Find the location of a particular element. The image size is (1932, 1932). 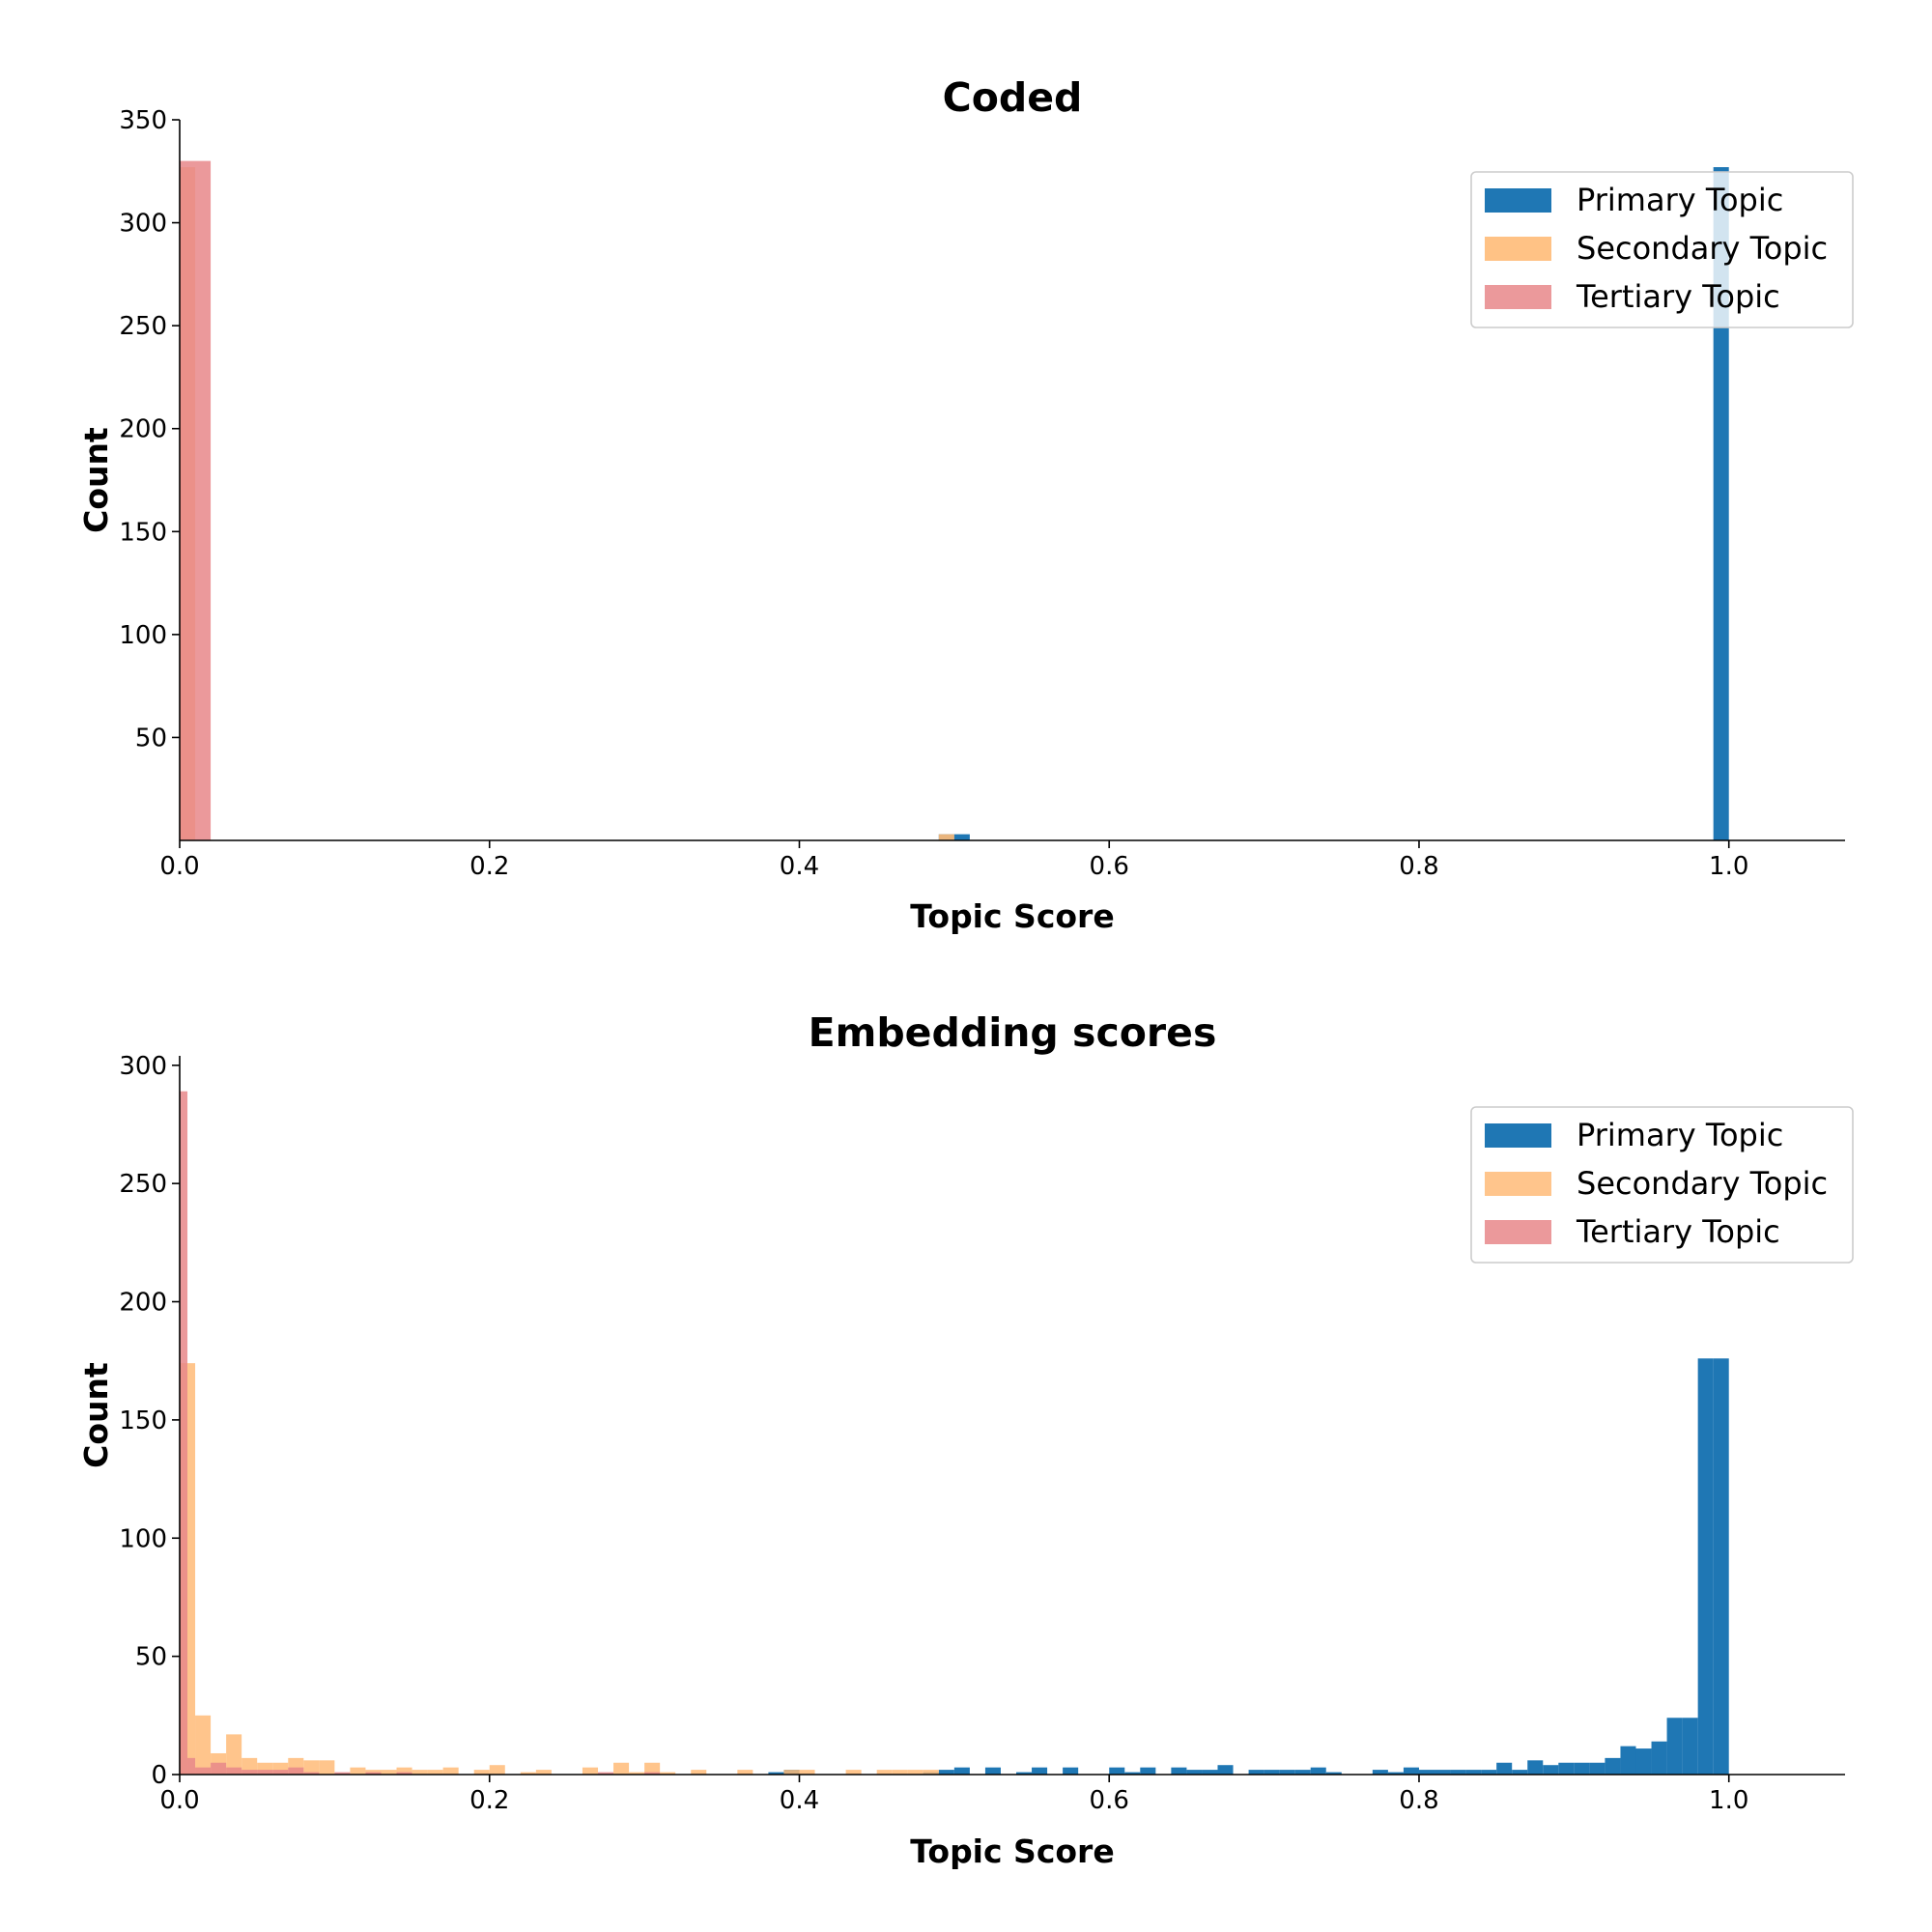

coded-legend-swatch-tertiary is located at coordinates (1518, 297).